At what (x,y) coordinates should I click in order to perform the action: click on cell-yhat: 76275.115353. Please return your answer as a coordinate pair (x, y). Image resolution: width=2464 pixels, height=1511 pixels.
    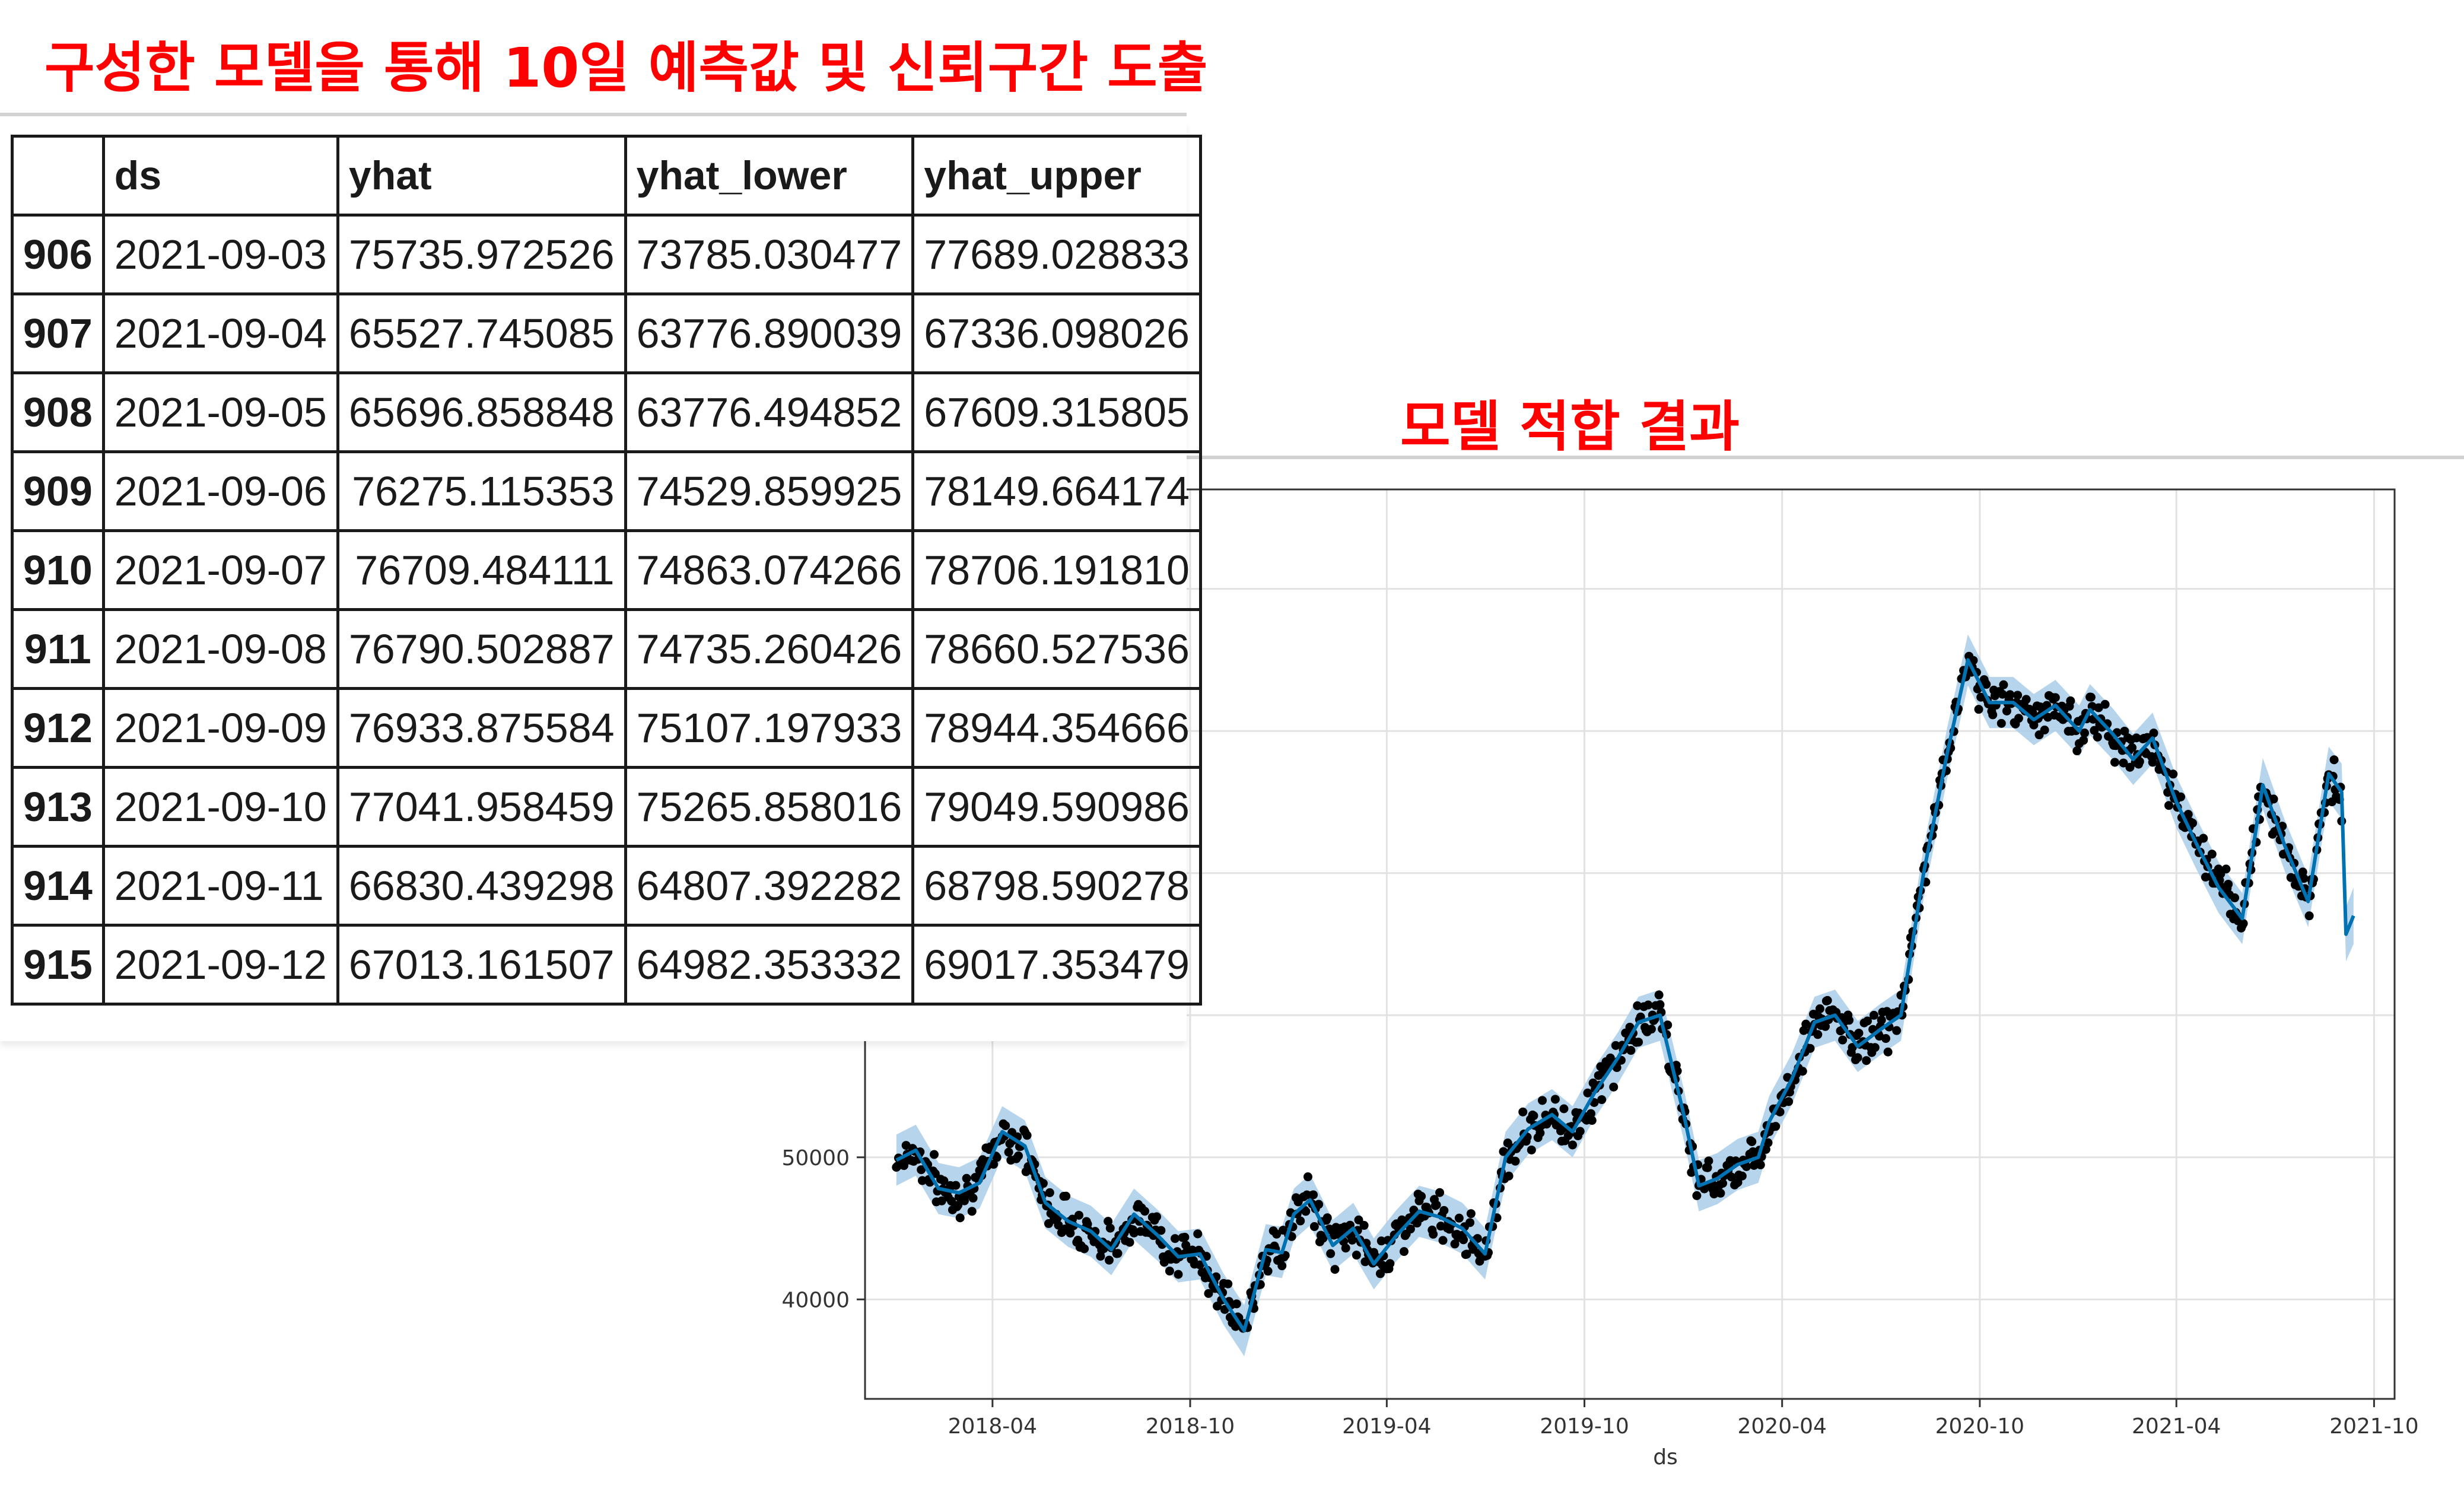
    Looking at the image, I should click on (481, 491).